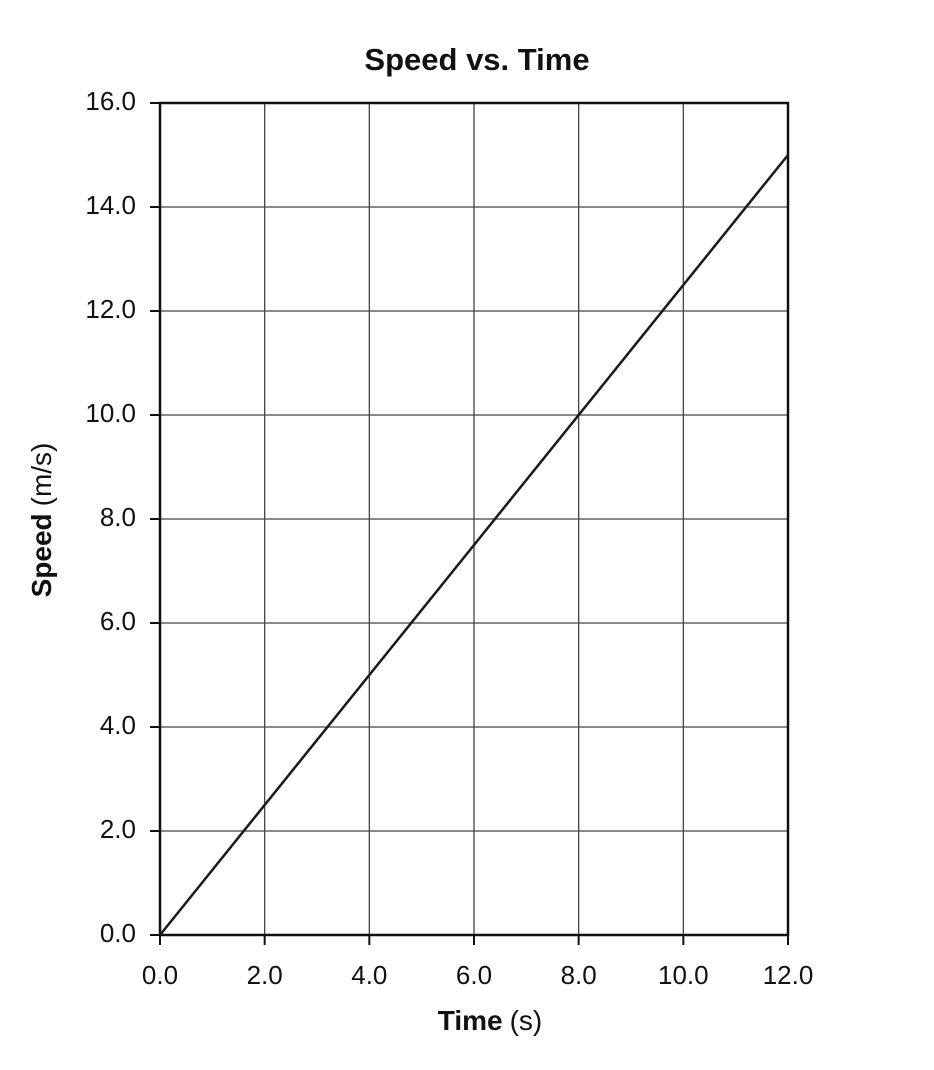 The height and width of the screenshot is (1070, 934). I want to click on x-axis-name: Time, so click(470, 1020).